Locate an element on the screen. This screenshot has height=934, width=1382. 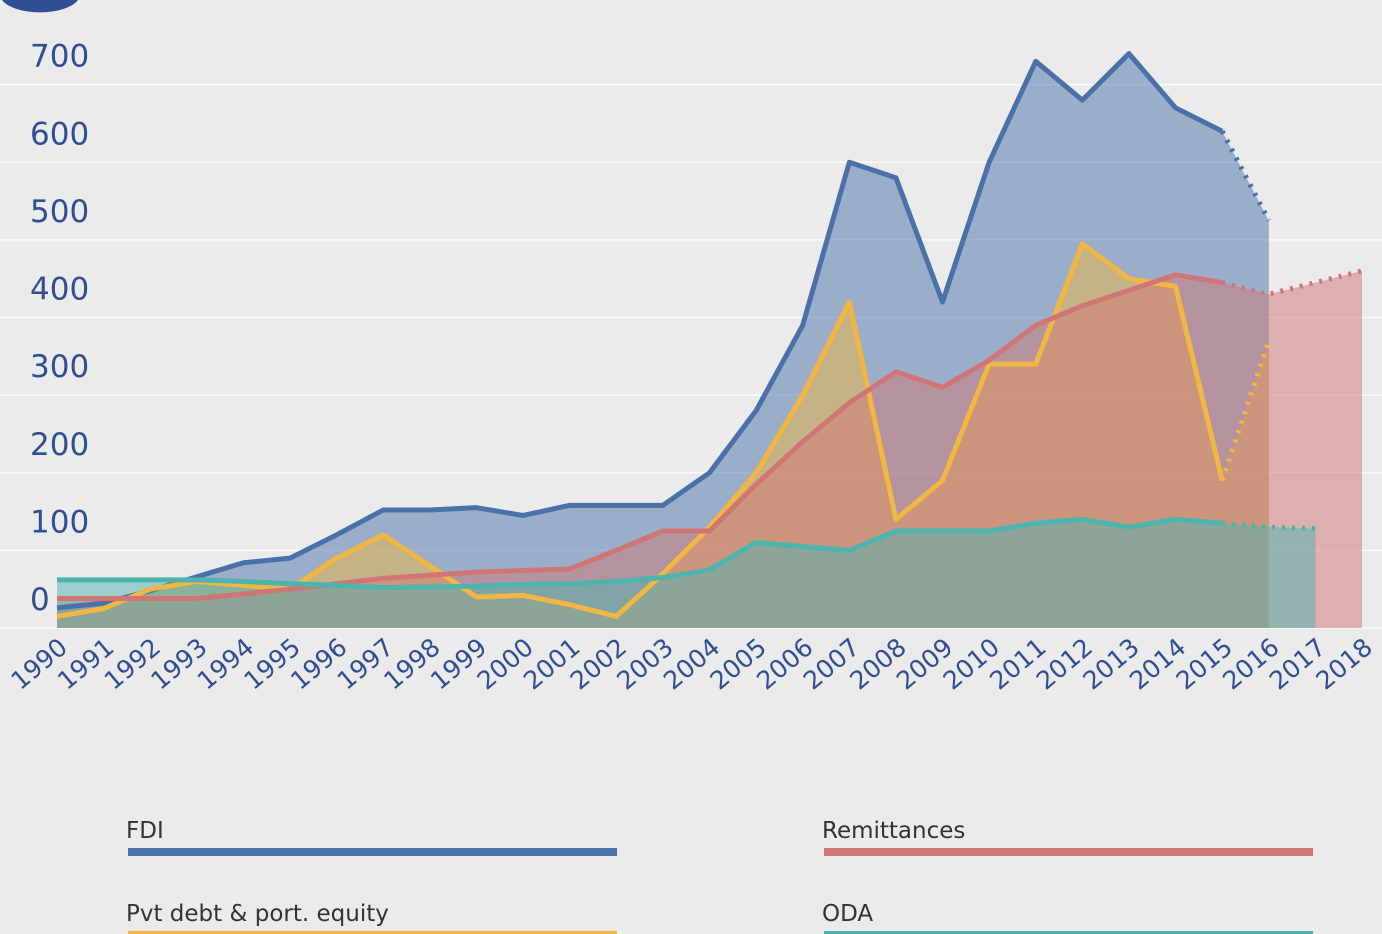
y-tick-label: 700 is located at coordinates (59, 57).